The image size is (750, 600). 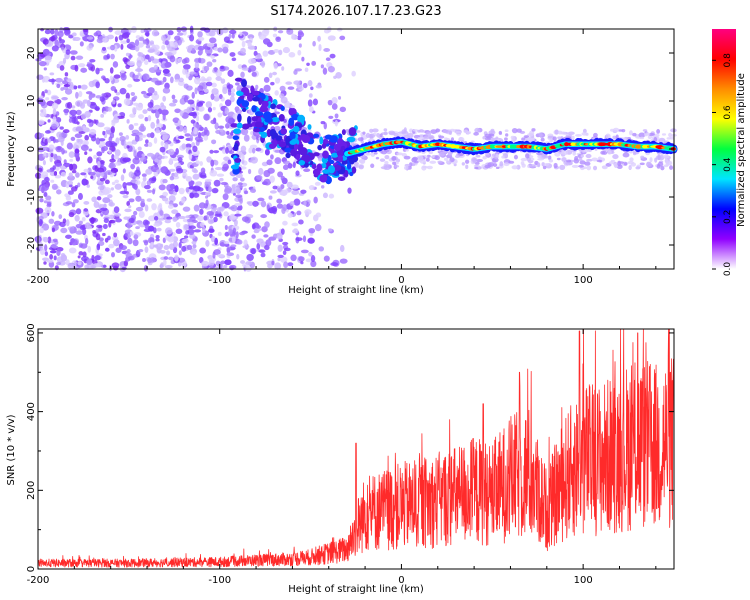 What do you see at coordinates (728, 269) in the screenshot?
I see `colorbar-tick-label: 0.0` at bounding box center [728, 269].